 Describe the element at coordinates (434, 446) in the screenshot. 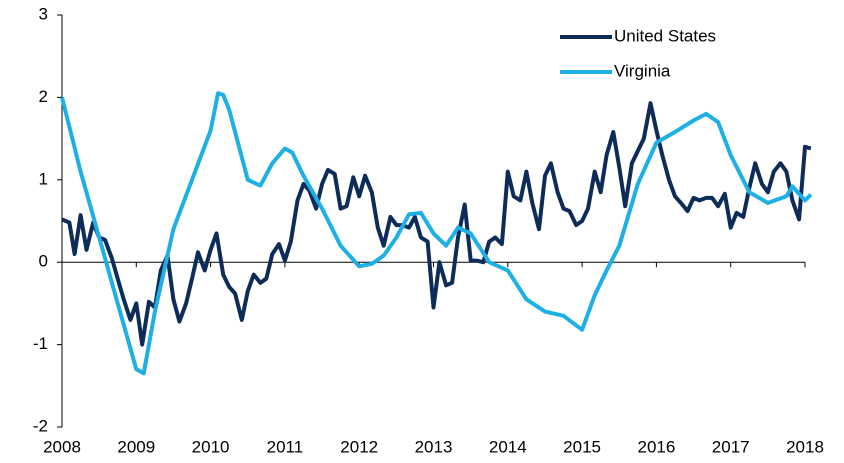

I see `x-tick-label: 2013` at that location.